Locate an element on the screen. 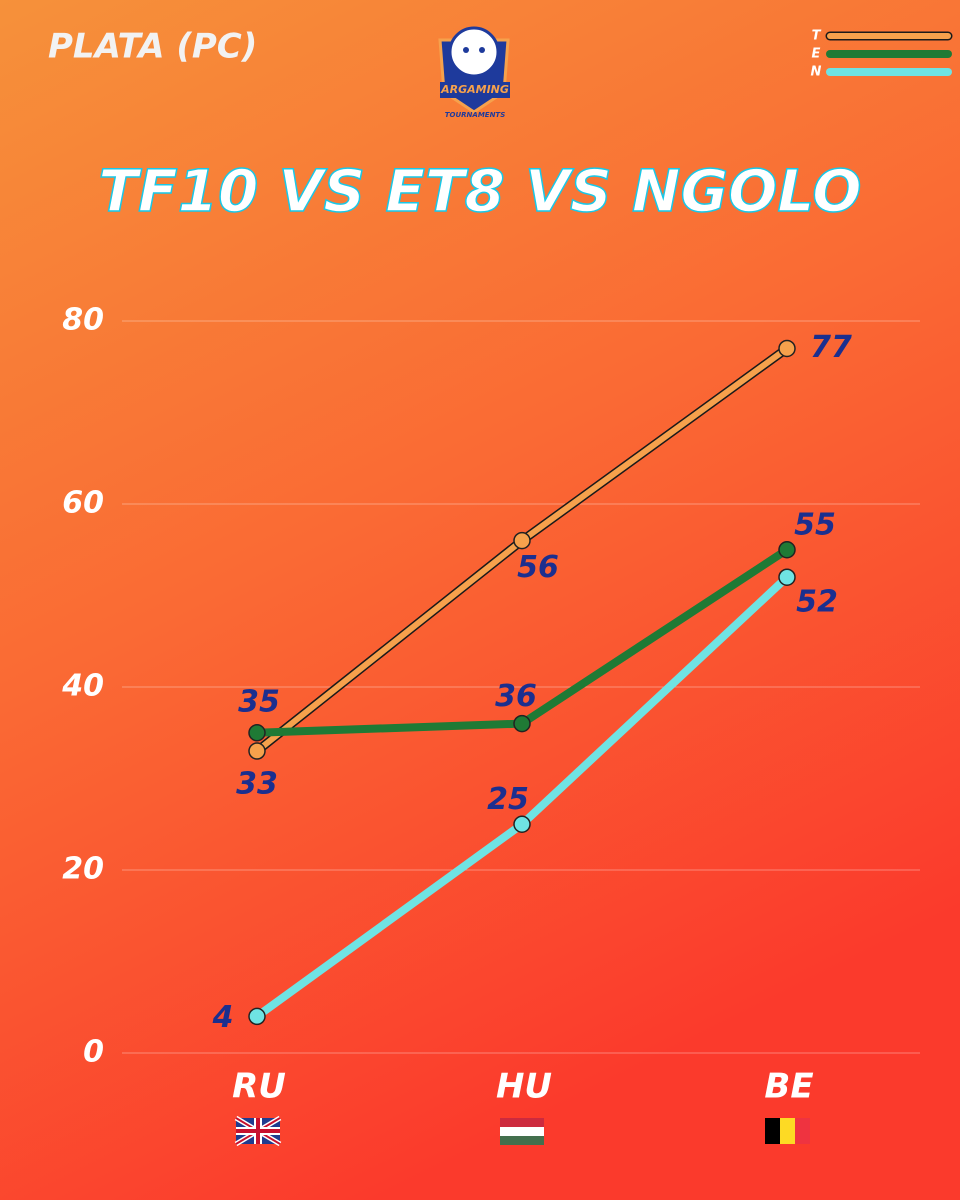  data-label: 25 is located at coordinates (508, 799).